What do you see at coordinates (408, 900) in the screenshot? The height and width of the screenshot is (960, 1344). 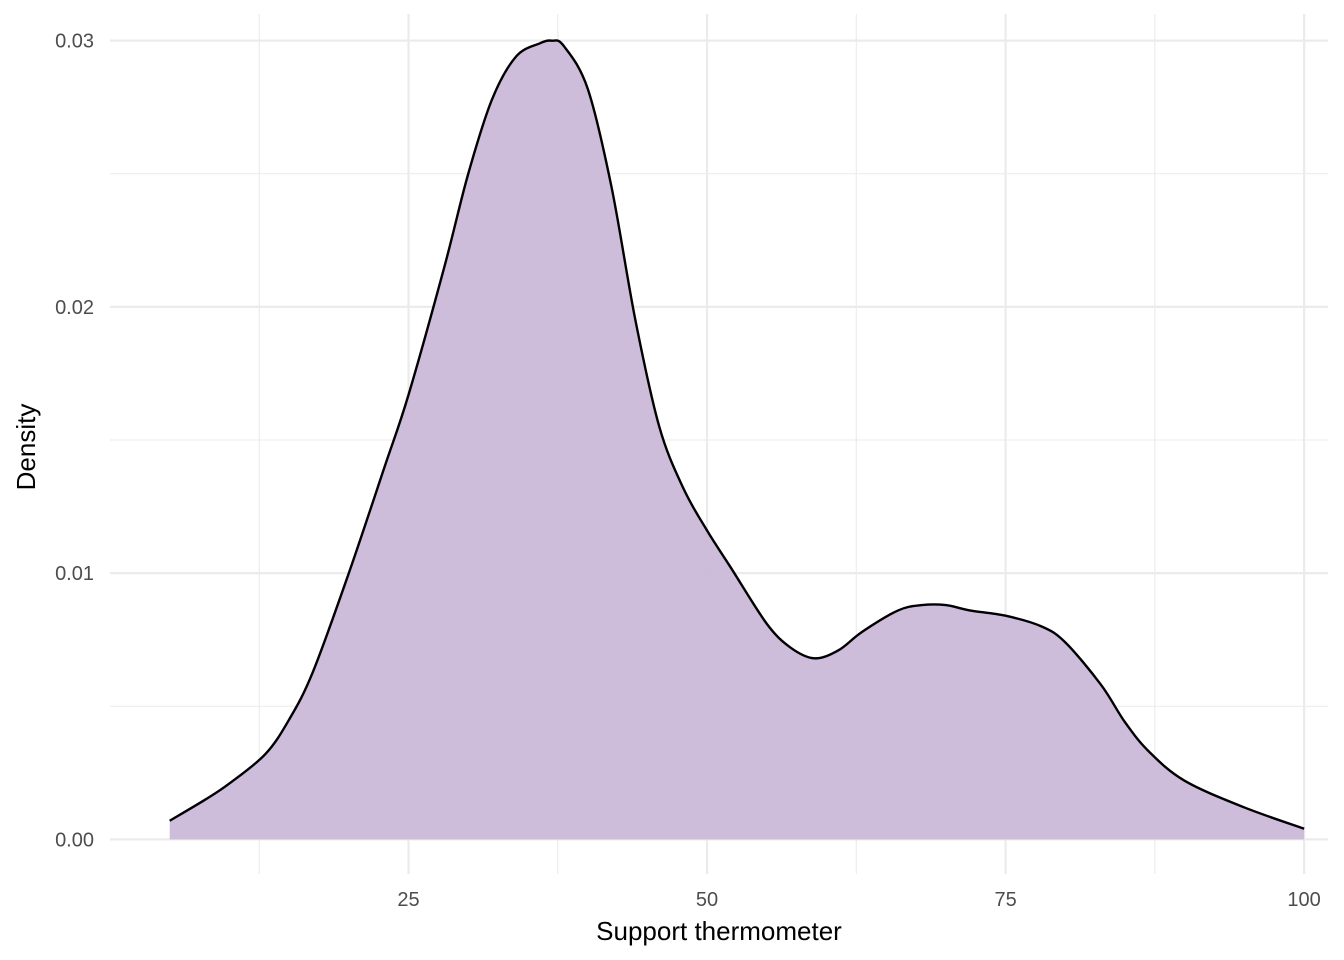 I see `x-tick-label: 25` at bounding box center [408, 900].